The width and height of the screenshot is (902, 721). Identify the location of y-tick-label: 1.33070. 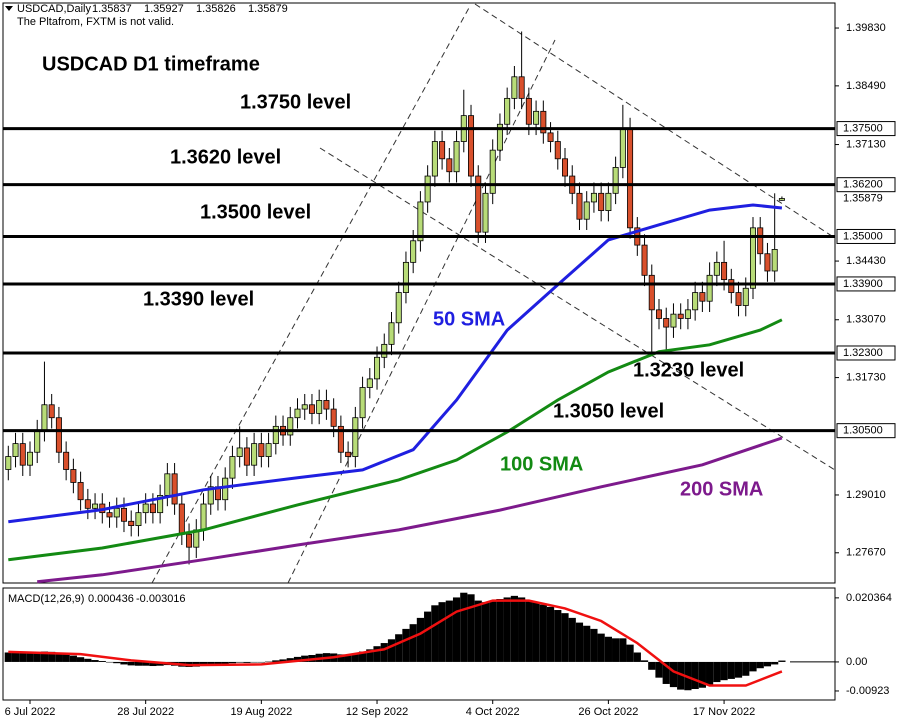
(866, 320).